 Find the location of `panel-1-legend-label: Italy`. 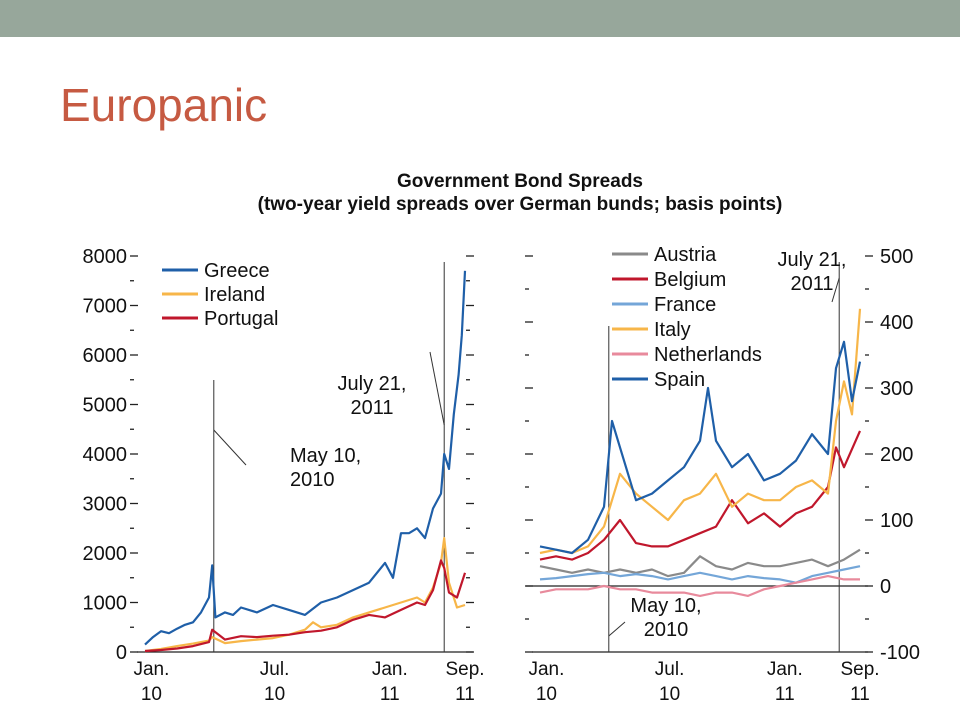

panel-1-legend-label: Italy is located at coordinates (672, 330).